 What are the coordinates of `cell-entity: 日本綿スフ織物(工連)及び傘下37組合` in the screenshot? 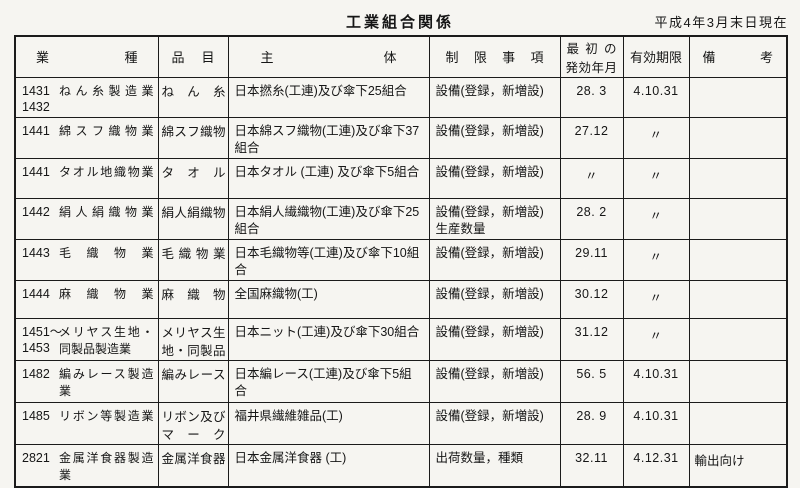 It's located at (328, 137).